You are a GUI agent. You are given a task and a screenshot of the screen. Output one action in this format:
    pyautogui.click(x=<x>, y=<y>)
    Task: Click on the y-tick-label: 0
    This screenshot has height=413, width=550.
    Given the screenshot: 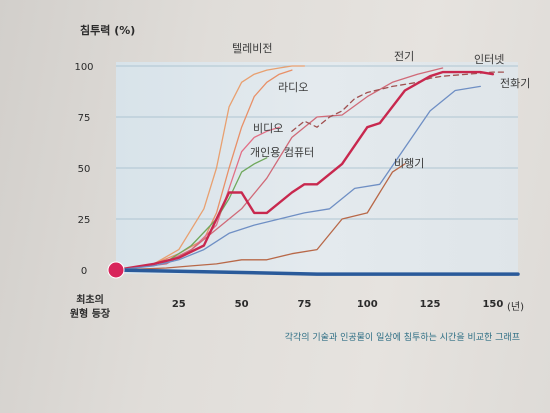 What is the action you would take?
    pyautogui.click(x=84, y=271)
    